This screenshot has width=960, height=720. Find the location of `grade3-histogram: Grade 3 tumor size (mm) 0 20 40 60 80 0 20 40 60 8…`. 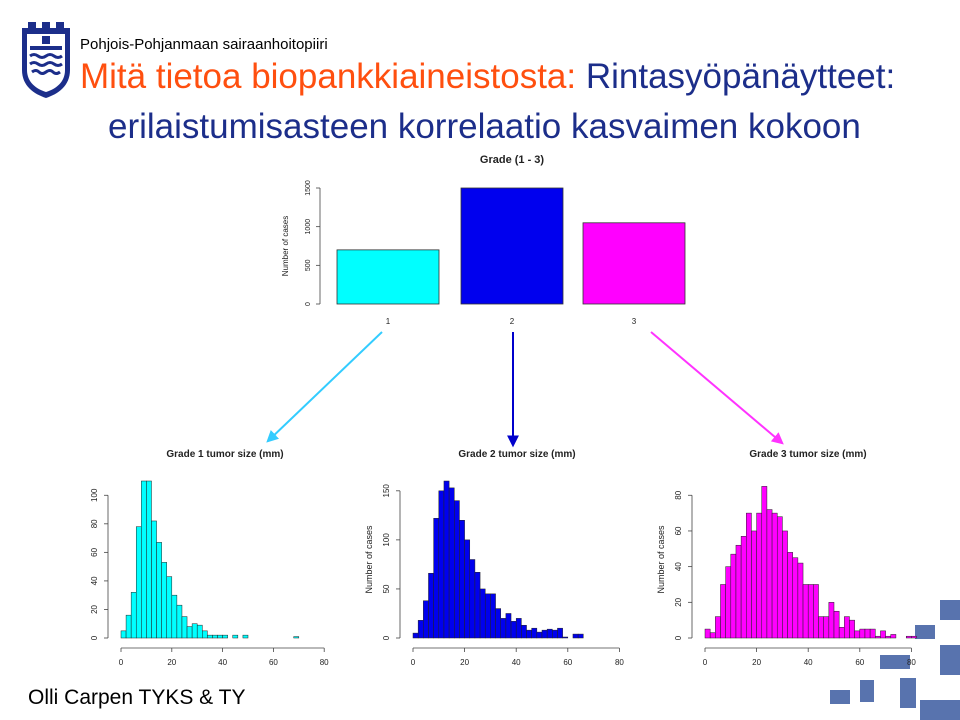

grade3-histogram: Grade 3 tumor size (mm) 0 20 40 60 80 0 20 40 60 8… is located at coordinates (786, 558).